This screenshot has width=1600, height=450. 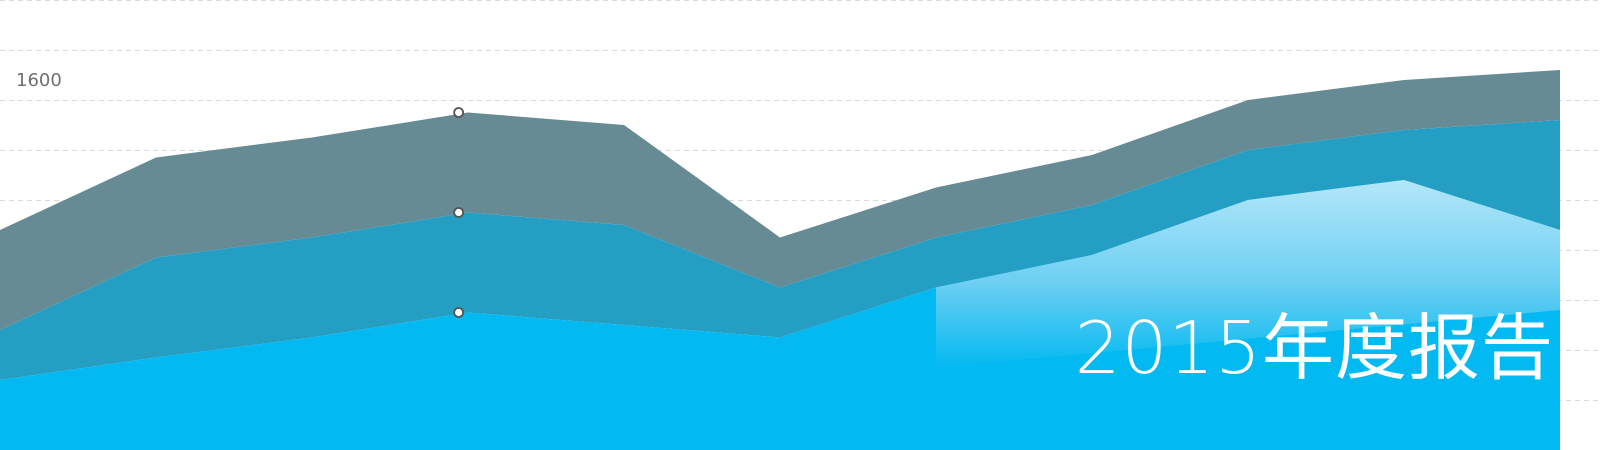 I want to click on marker-group, so click(x=459, y=212).